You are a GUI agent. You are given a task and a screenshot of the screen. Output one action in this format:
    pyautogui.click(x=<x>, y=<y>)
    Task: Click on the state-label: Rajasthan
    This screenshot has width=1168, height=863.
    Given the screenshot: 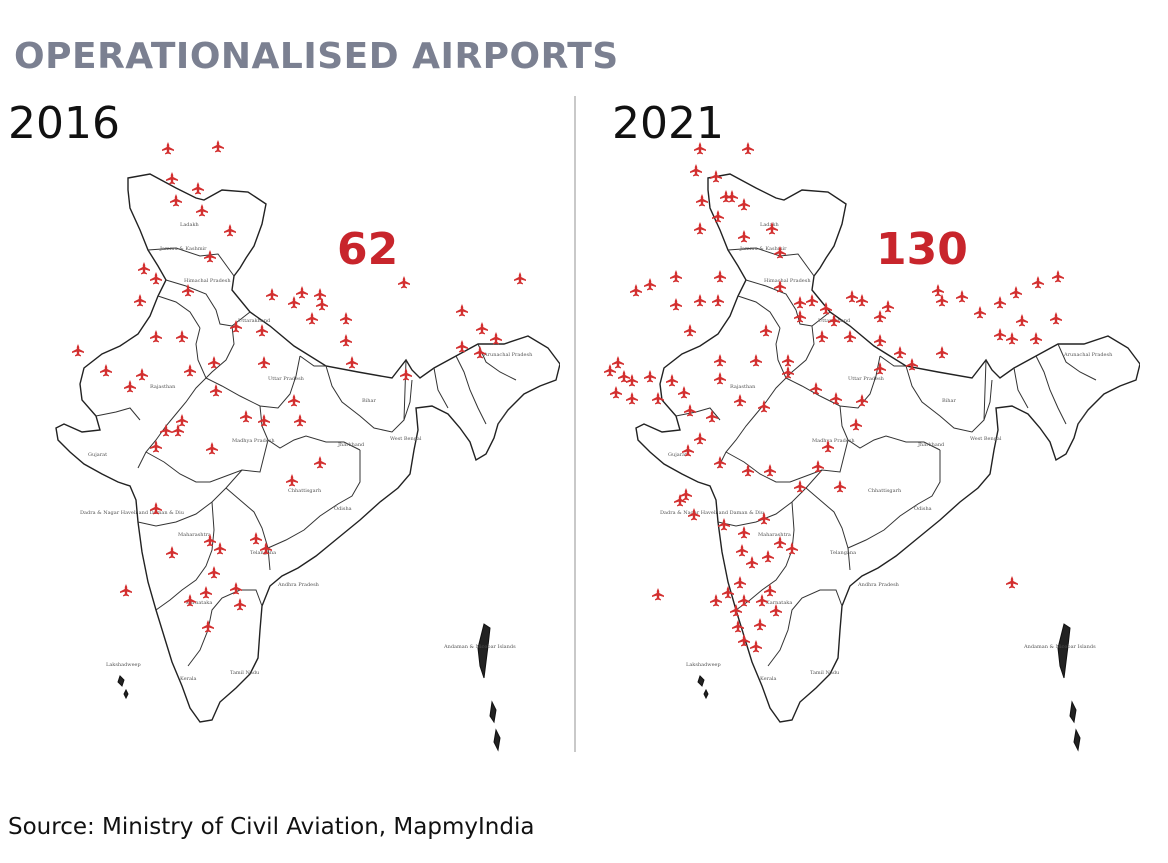 What is the action you would take?
    pyautogui.click(x=743, y=387)
    